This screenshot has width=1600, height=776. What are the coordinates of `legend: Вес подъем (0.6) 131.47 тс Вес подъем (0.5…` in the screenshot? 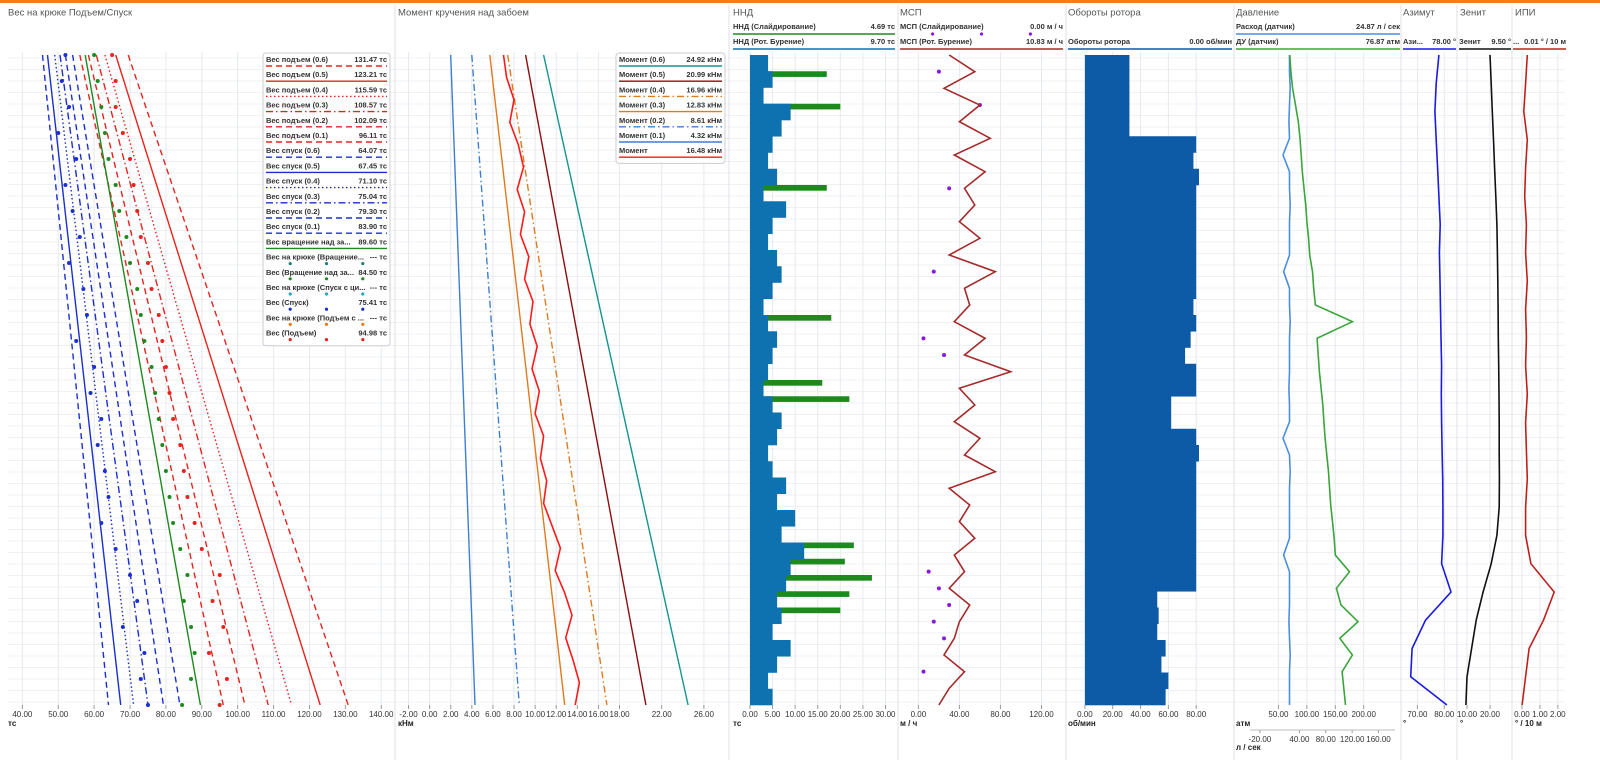 It's located at (326, 199).